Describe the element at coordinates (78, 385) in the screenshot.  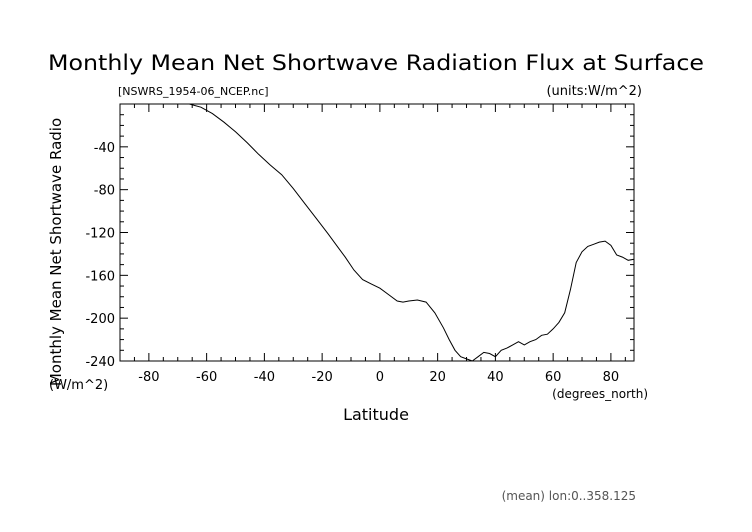
I see `y-axis-units: (W/m^2)` at that location.